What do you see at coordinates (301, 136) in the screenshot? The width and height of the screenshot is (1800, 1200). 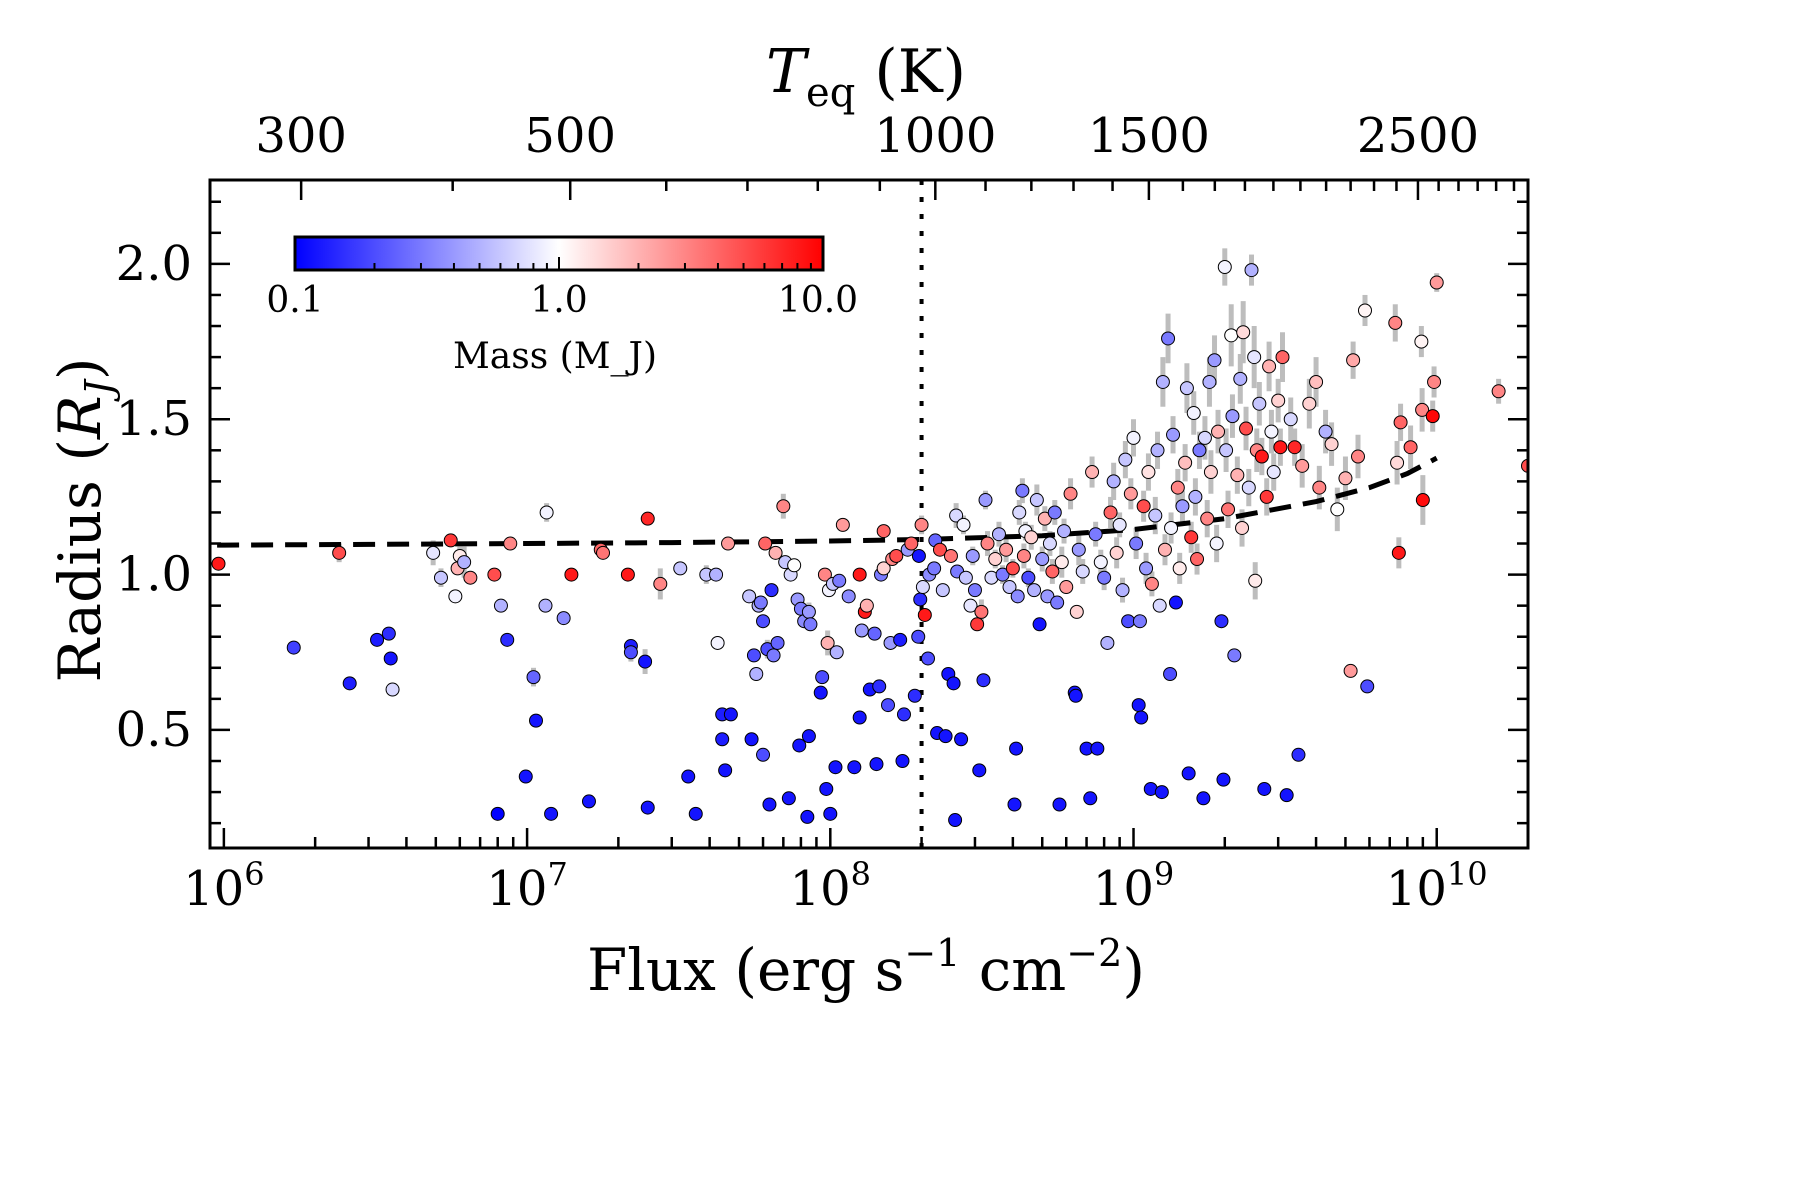 I see `top-tick-label: 300` at bounding box center [301, 136].